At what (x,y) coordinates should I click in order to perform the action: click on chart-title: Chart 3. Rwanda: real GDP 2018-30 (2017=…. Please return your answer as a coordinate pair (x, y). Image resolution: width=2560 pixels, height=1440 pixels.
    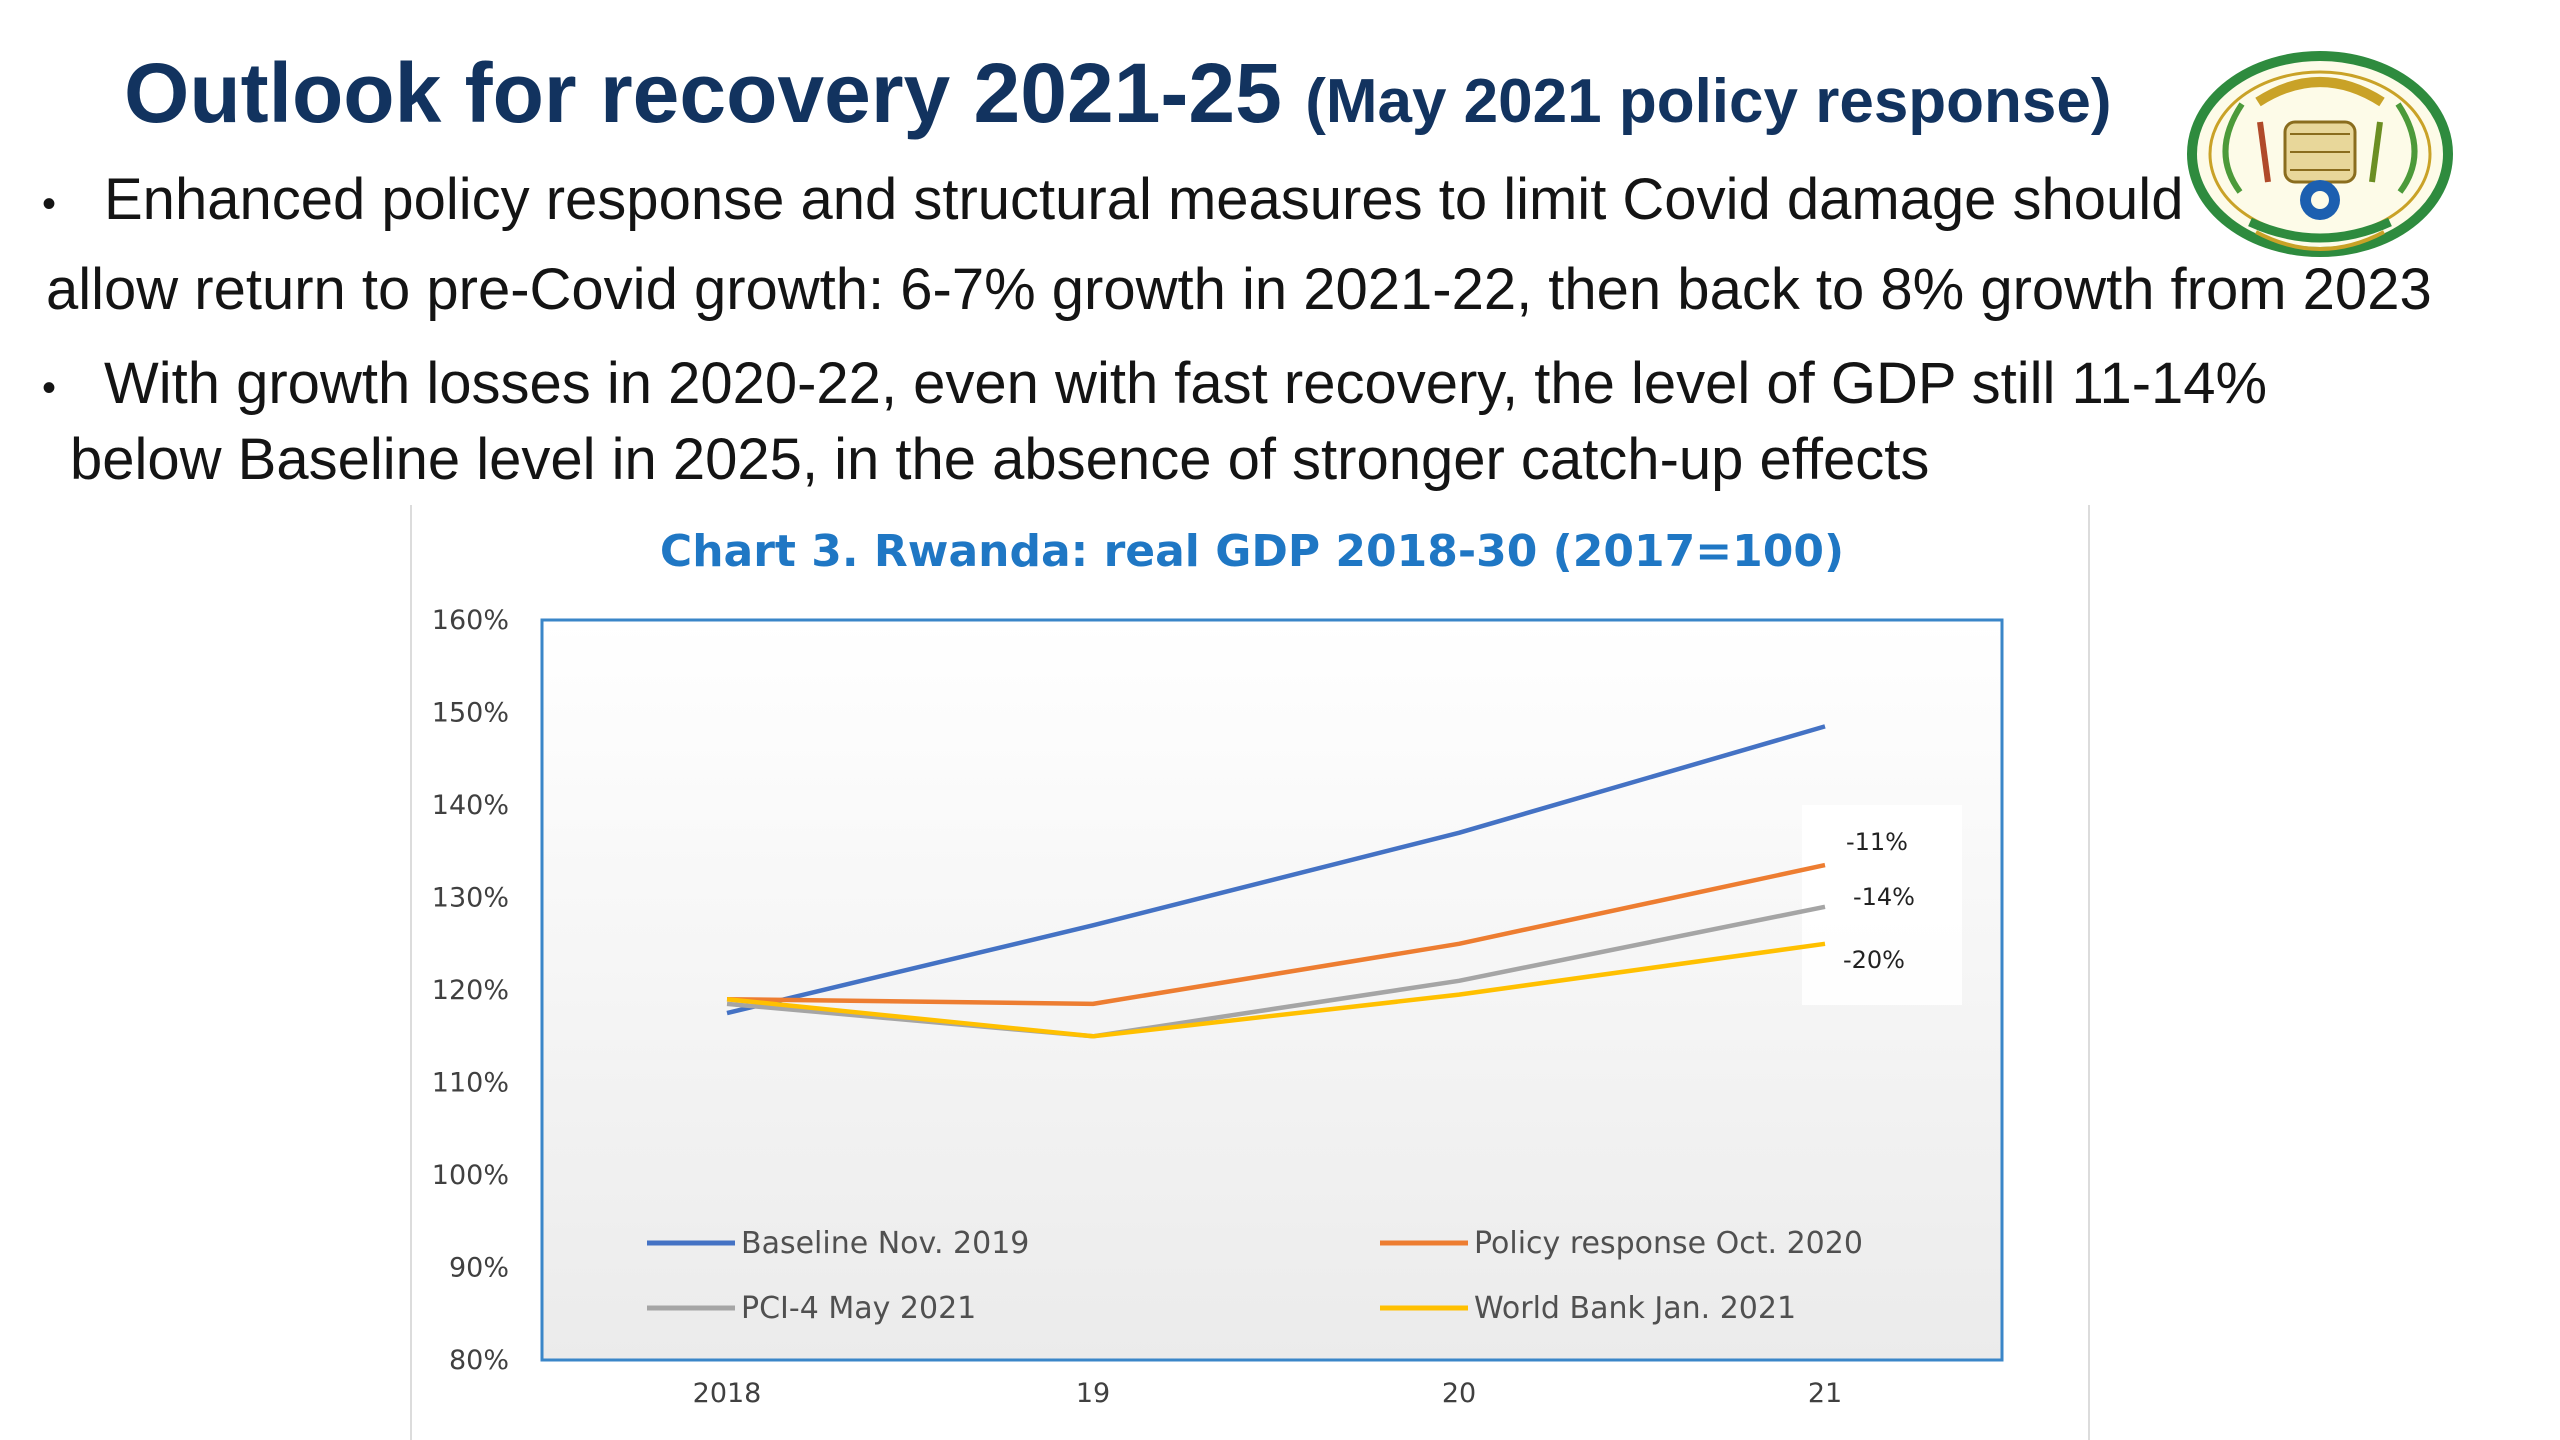
    Looking at the image, I should click on (1252, 551).